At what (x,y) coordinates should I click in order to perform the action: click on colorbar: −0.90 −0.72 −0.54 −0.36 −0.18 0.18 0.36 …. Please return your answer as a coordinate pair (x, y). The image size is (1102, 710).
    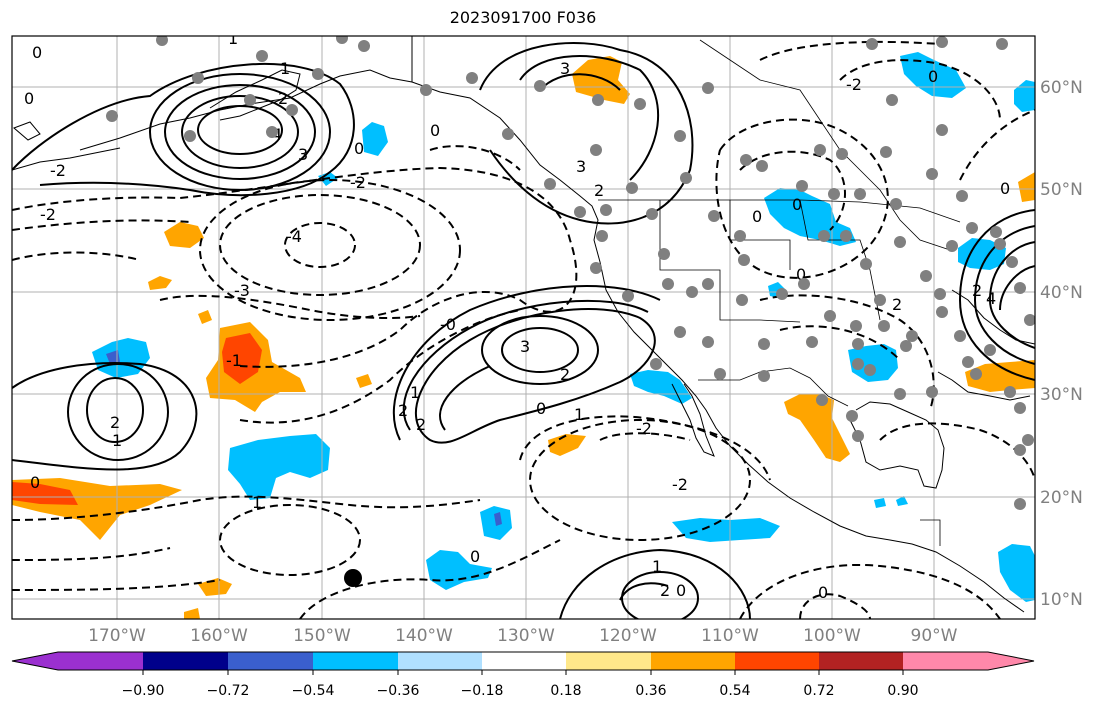
    Looking at the image, I should click on (523, 675).